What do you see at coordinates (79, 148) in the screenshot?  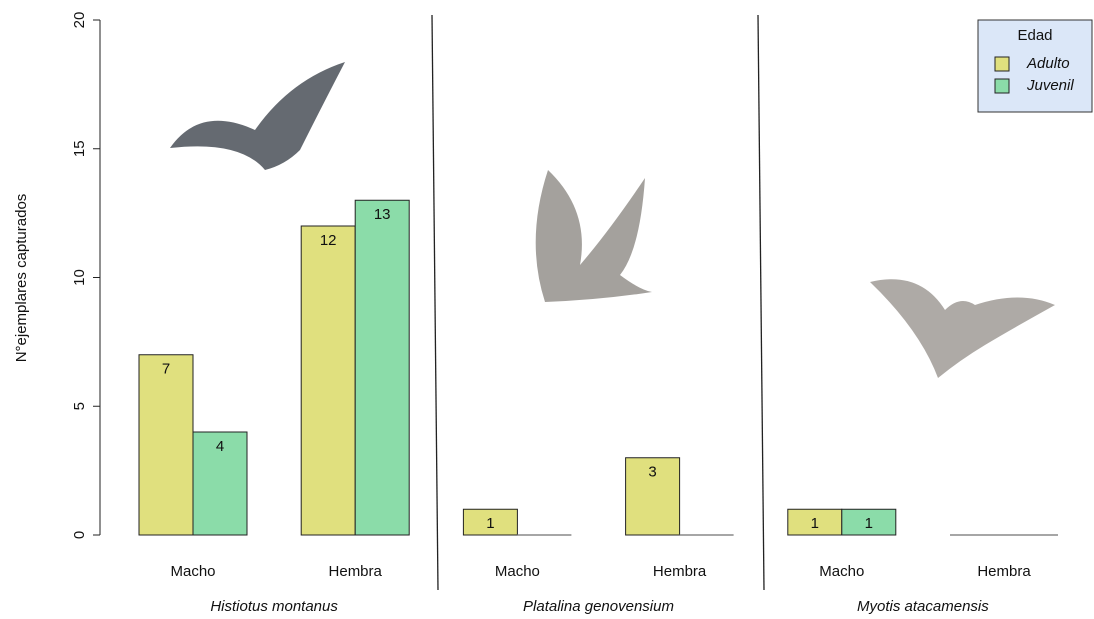 I see `y-tick-label: 15` at bounding box center [79, 148].